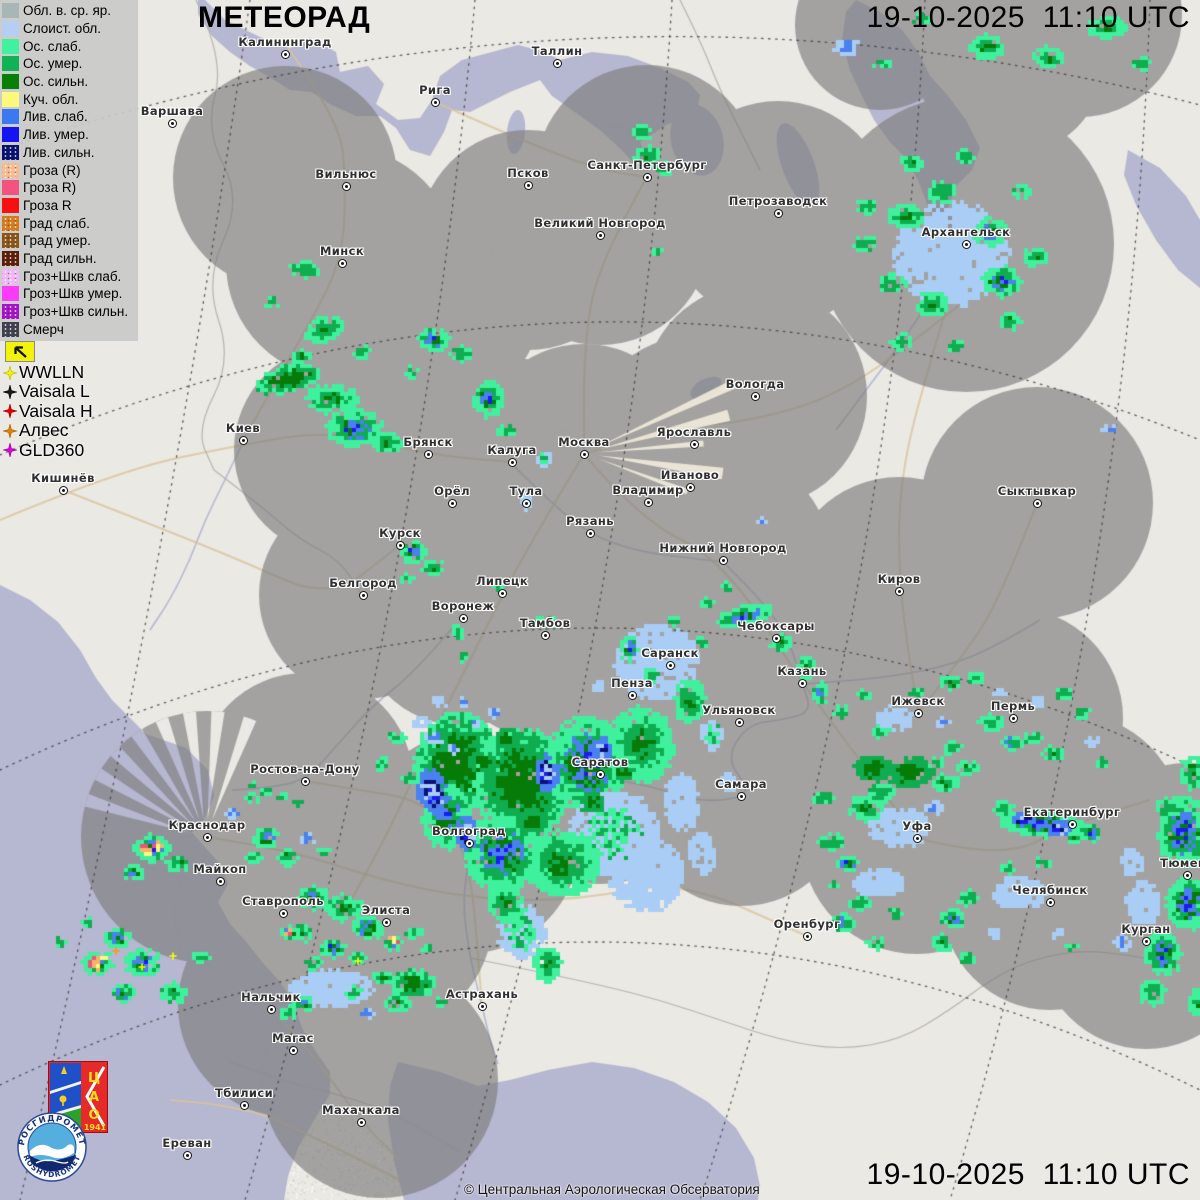 The width and height of the screenshot is (1200, 1200). I want to click on lightning-source-label: GLD360, so click(52, 449).